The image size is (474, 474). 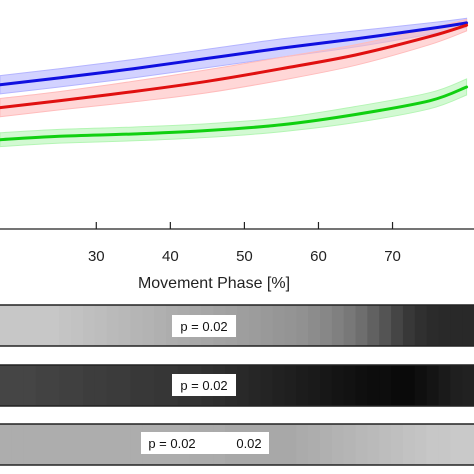 I want to click on significance-strip-3: p = 0.02 0.02, so click(x=237, y=444).